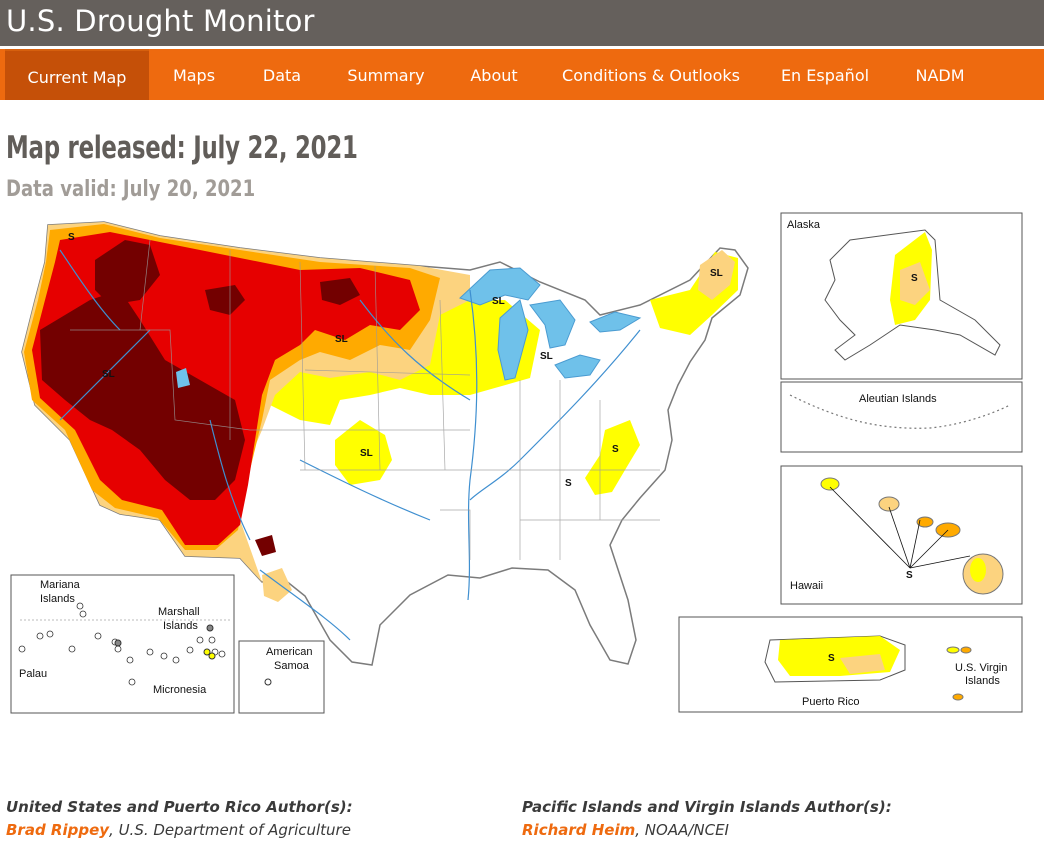  I want to click on alaska-d1, so click(915, 283).